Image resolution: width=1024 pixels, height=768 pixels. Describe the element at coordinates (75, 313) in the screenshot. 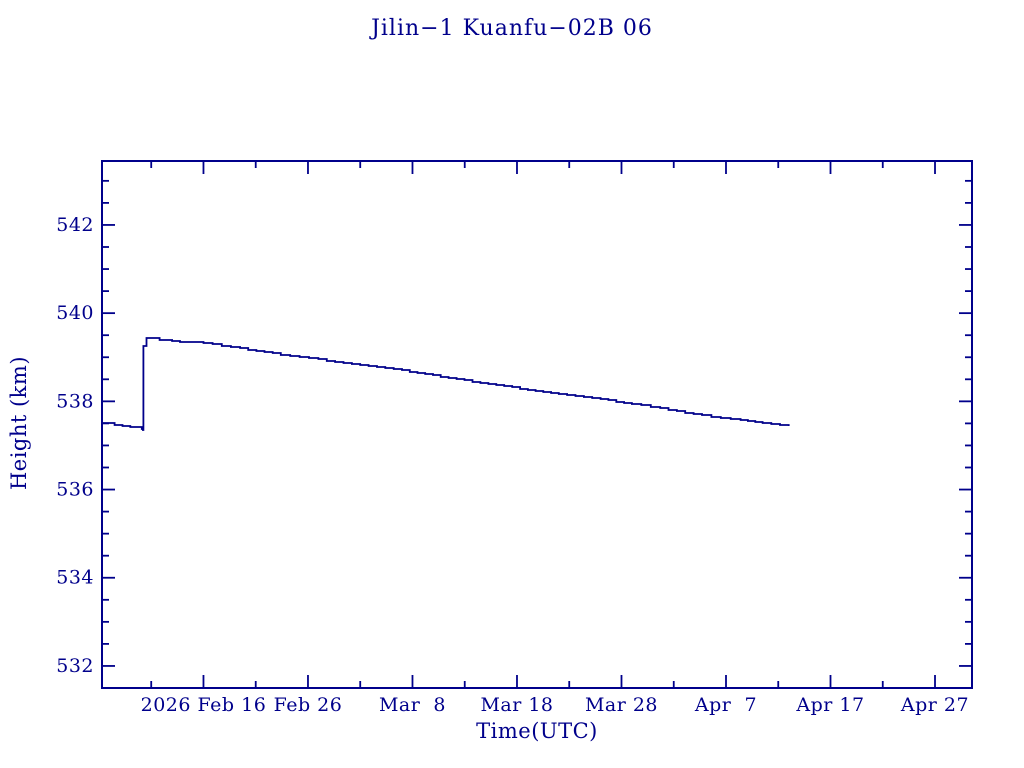

I see `y-tick-label: 540` at that location.